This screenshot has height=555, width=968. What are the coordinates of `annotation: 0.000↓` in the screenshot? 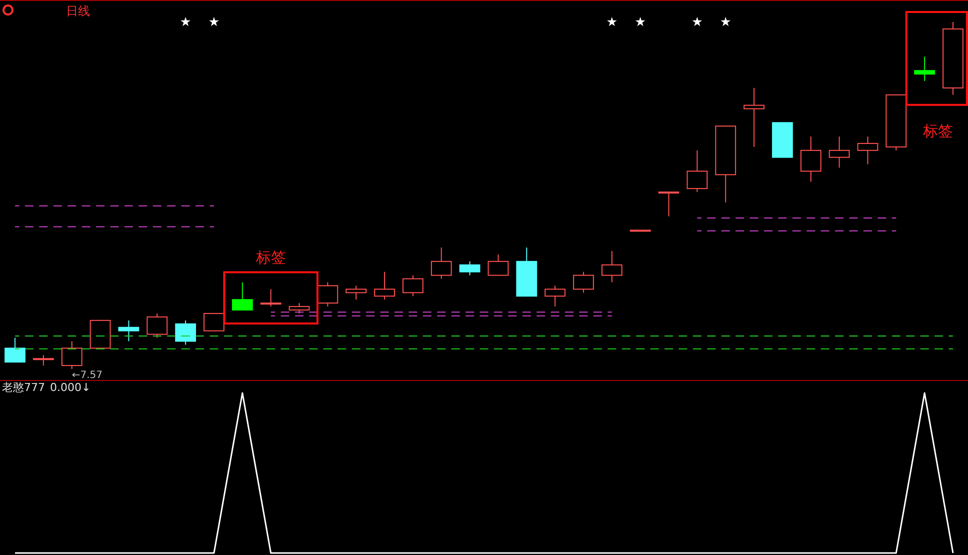 It's located at (70, 387).